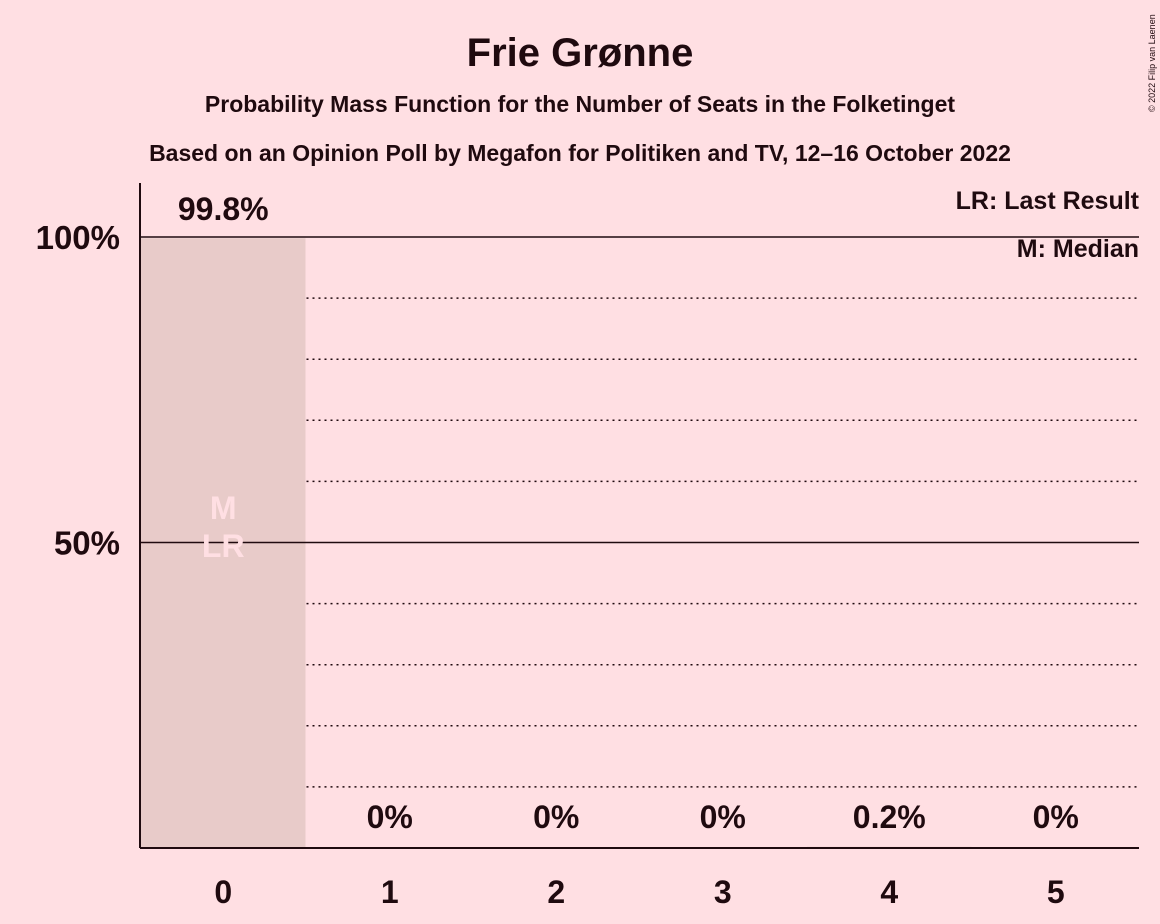  What do you see at coordinates (889, 892) in the screenshot?
I see `x-tick-label: 4` at bounding box center [889, 892].